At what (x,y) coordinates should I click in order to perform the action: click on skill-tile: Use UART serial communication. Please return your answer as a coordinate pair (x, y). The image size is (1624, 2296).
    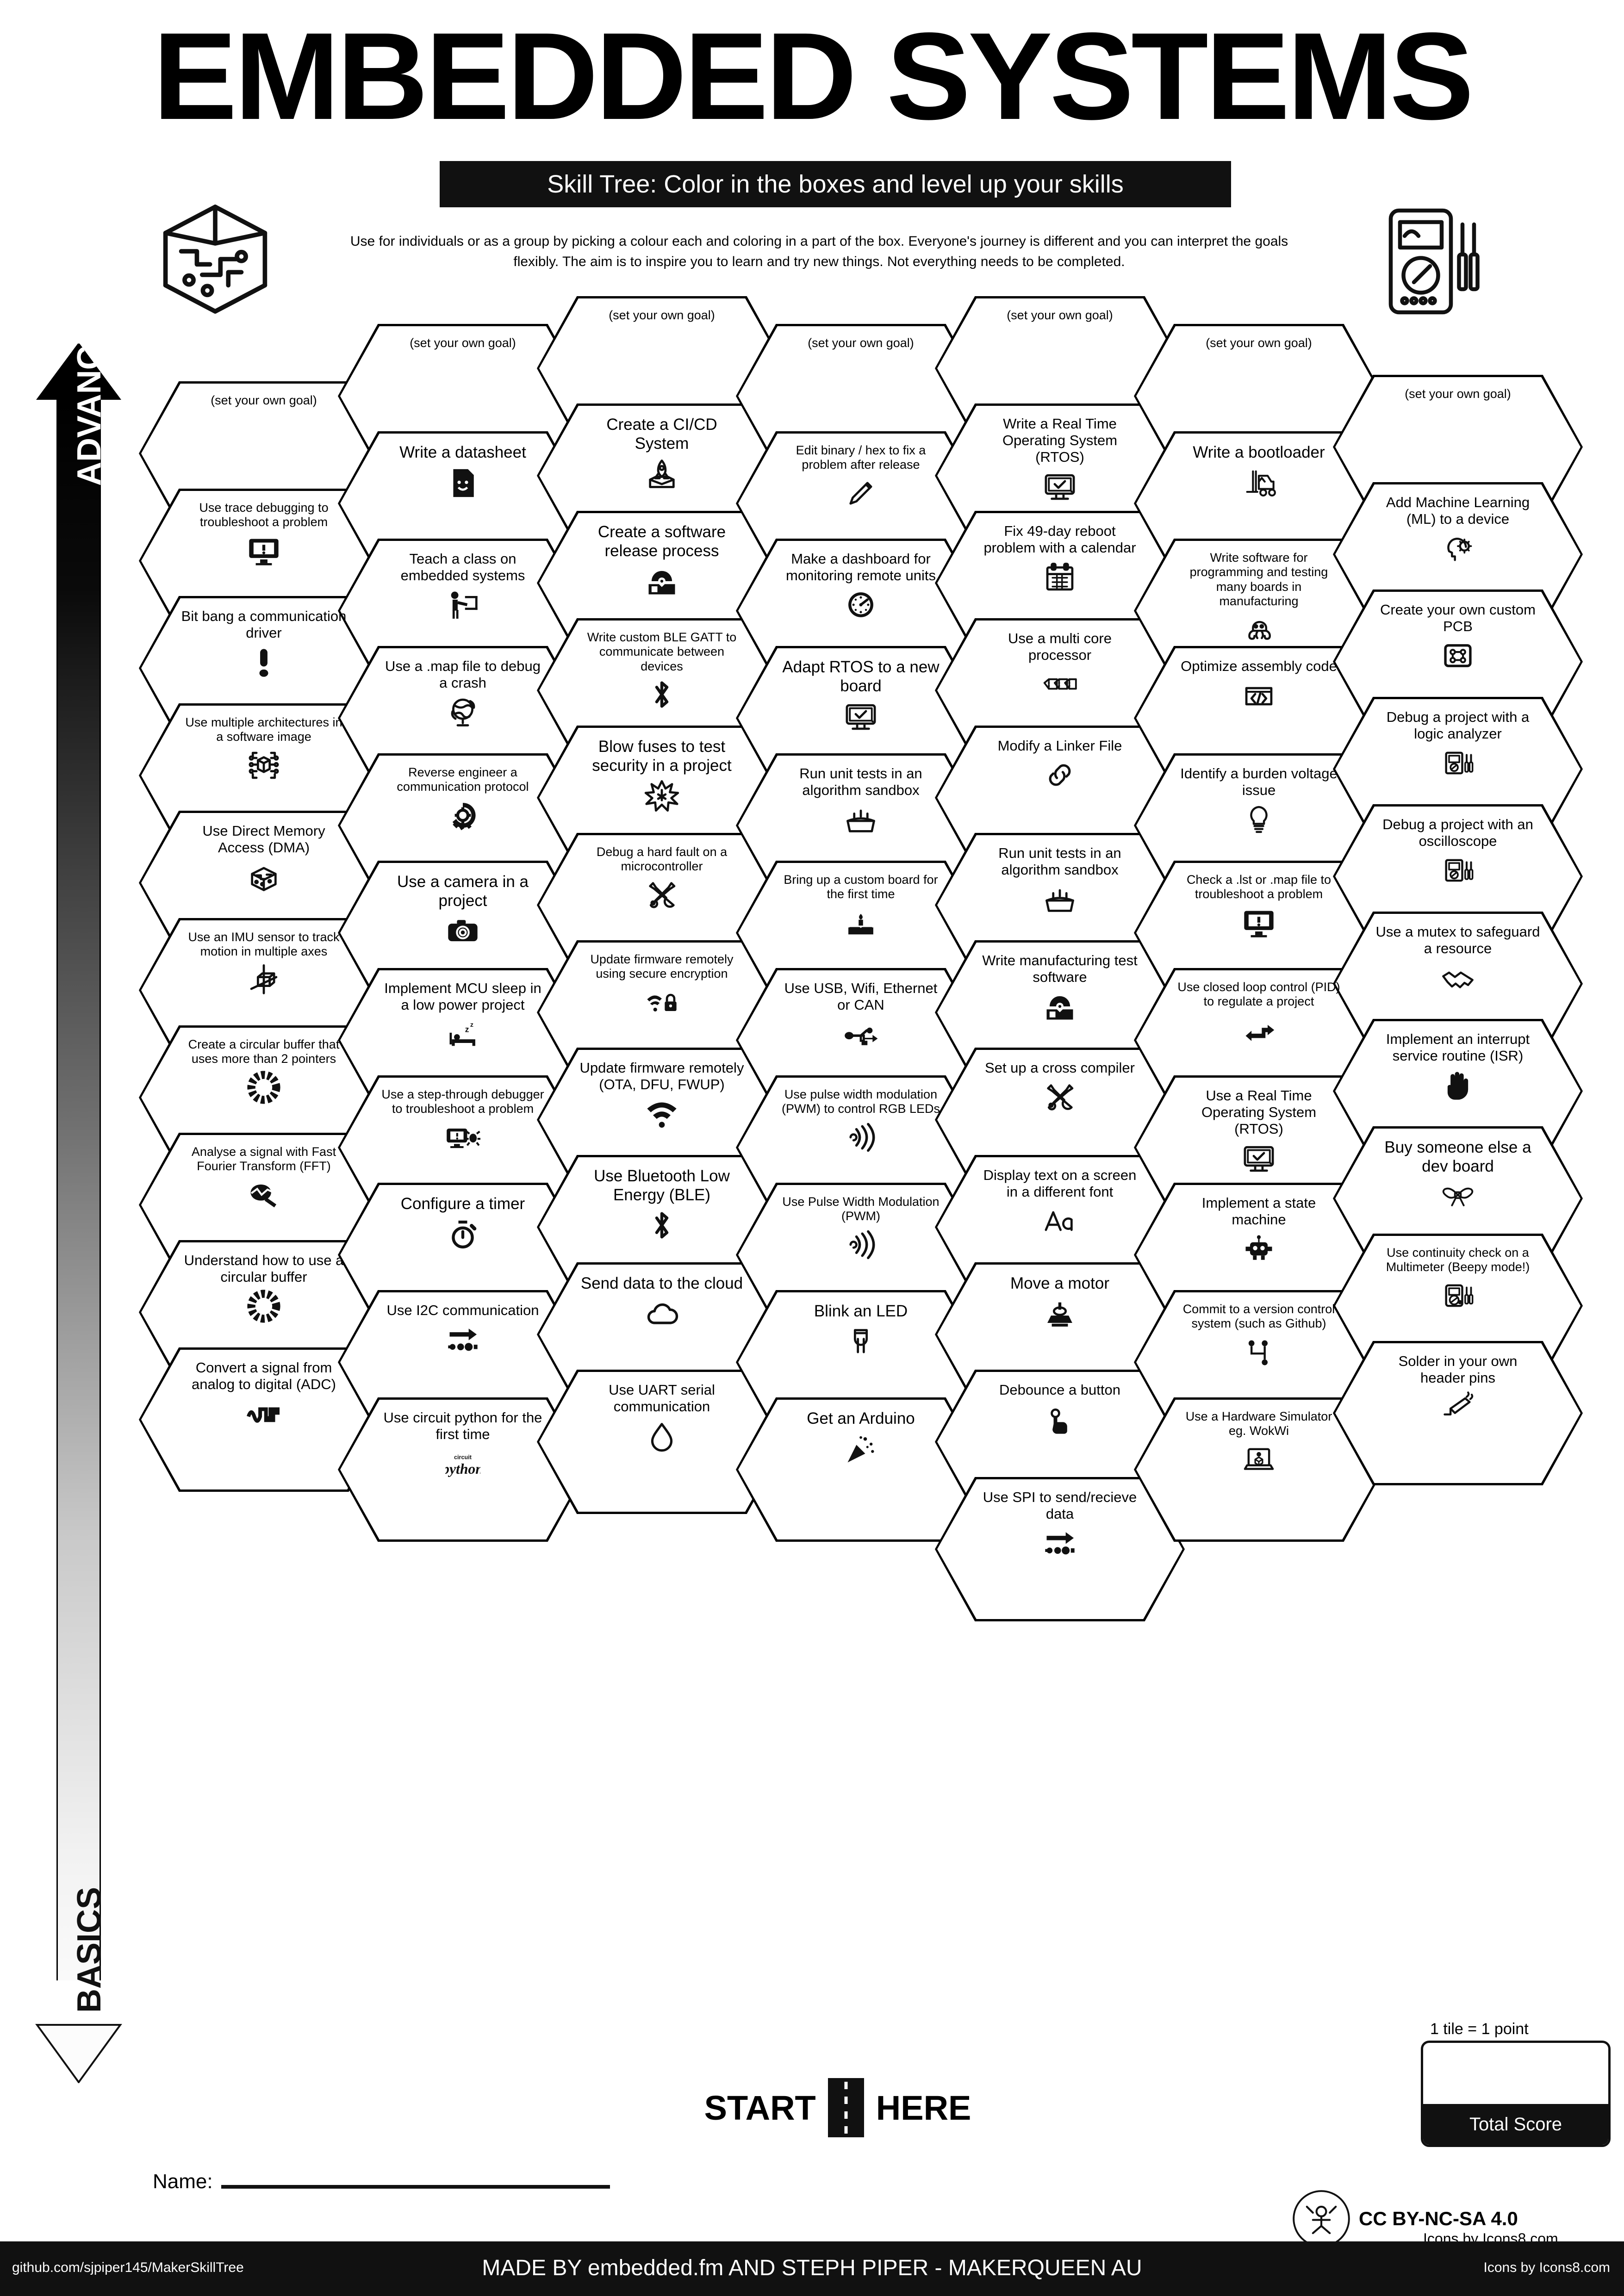
    Looking at the image, I should click on (662, 1442).